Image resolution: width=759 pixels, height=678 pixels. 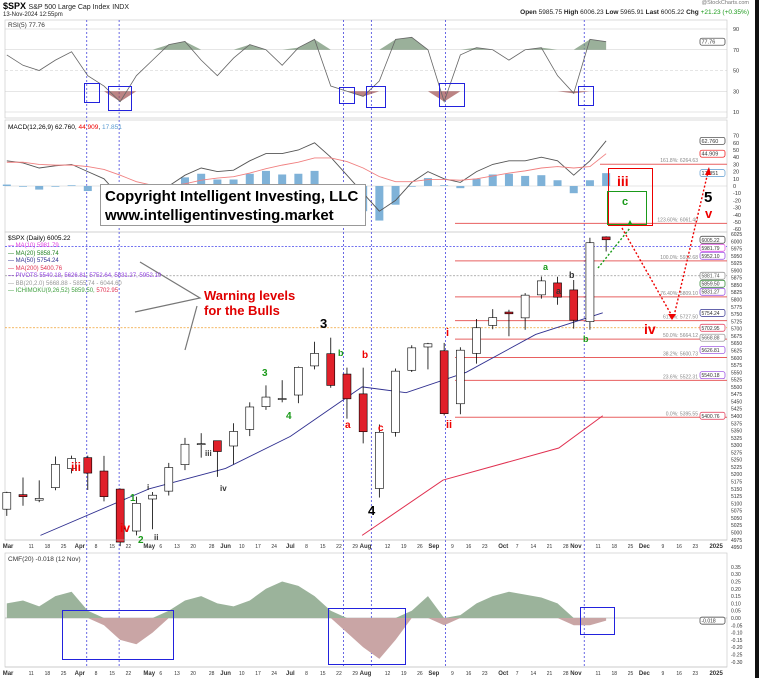 What do you see at coordinates (680, 336) in the screenshot?
I see `fib-level-label: 50.0%: 5664.12` at bounding box center [680, 336].